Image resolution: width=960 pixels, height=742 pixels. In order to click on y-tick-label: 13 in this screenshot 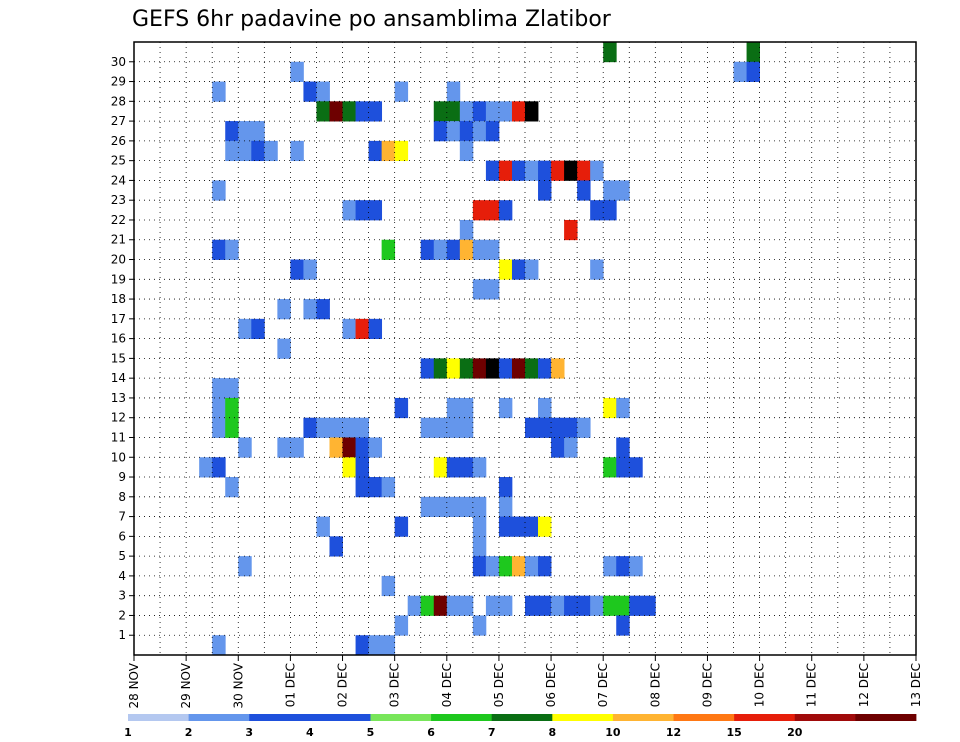, I will do `click(118, 398)`.